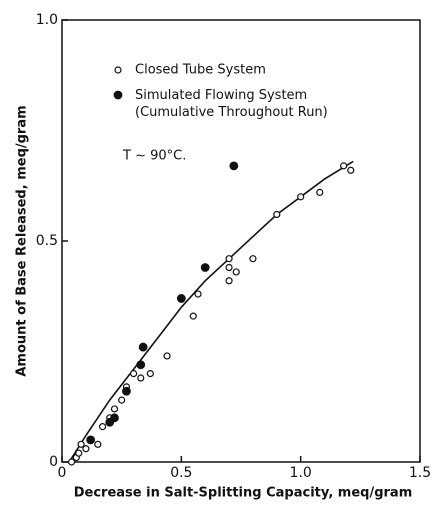 This screenshot has width=435, height=505. I want to click on x-tick-label: 0.5, so click(181, 473).